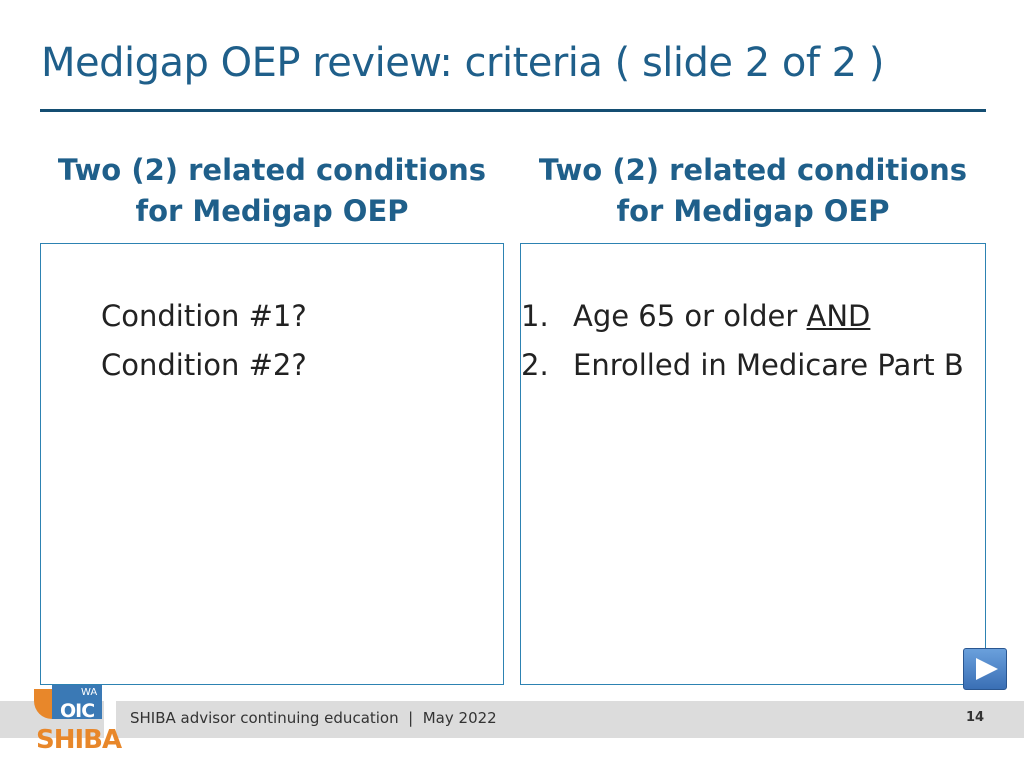  Describe the element at coordinates (535, 365) in the screenshot. I see `list-number: 2.` at that location.